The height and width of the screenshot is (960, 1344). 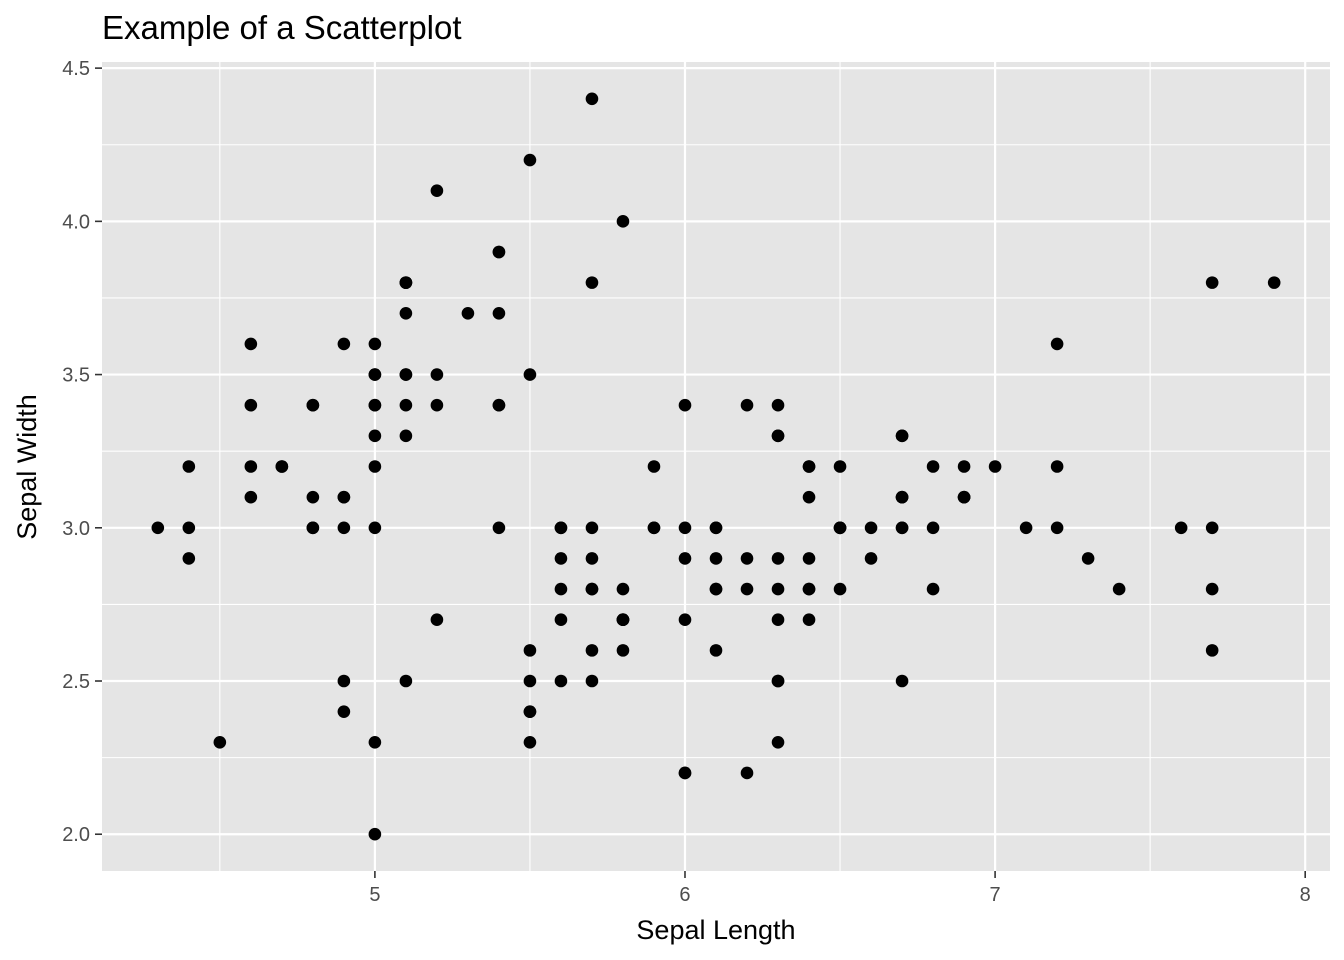 What do you see at coordinates (1305, 895) in the screenshot?
I see `x-tick-label: 8` at bounding box center [1305, 895].